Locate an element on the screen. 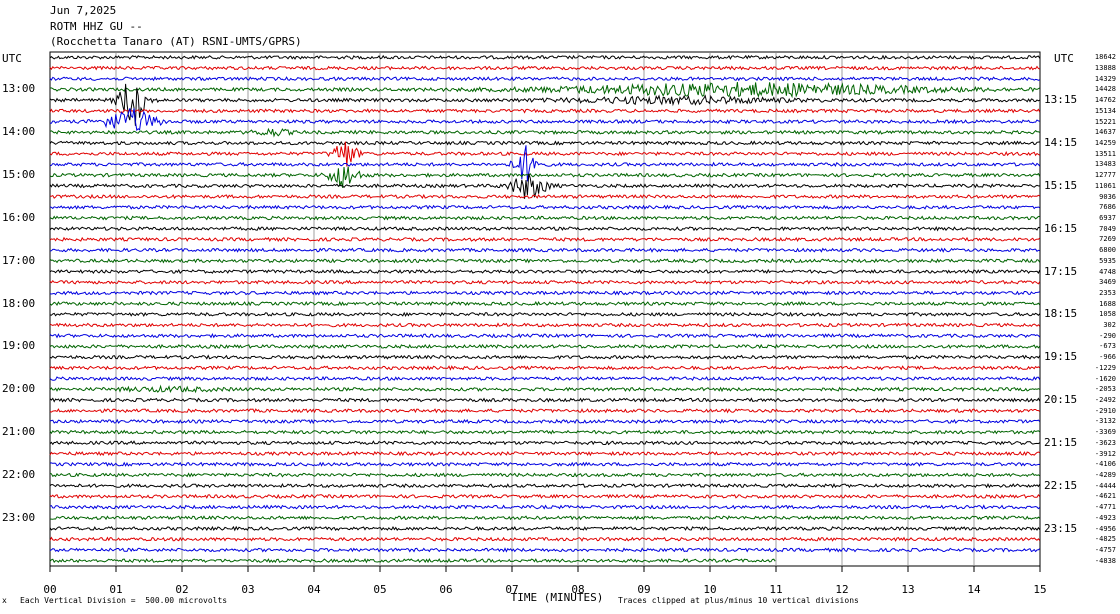 Image resolution: width=1120 pixels, height=614 pixels. left-time-label: 21:00 is located at coordinates (19, 432).